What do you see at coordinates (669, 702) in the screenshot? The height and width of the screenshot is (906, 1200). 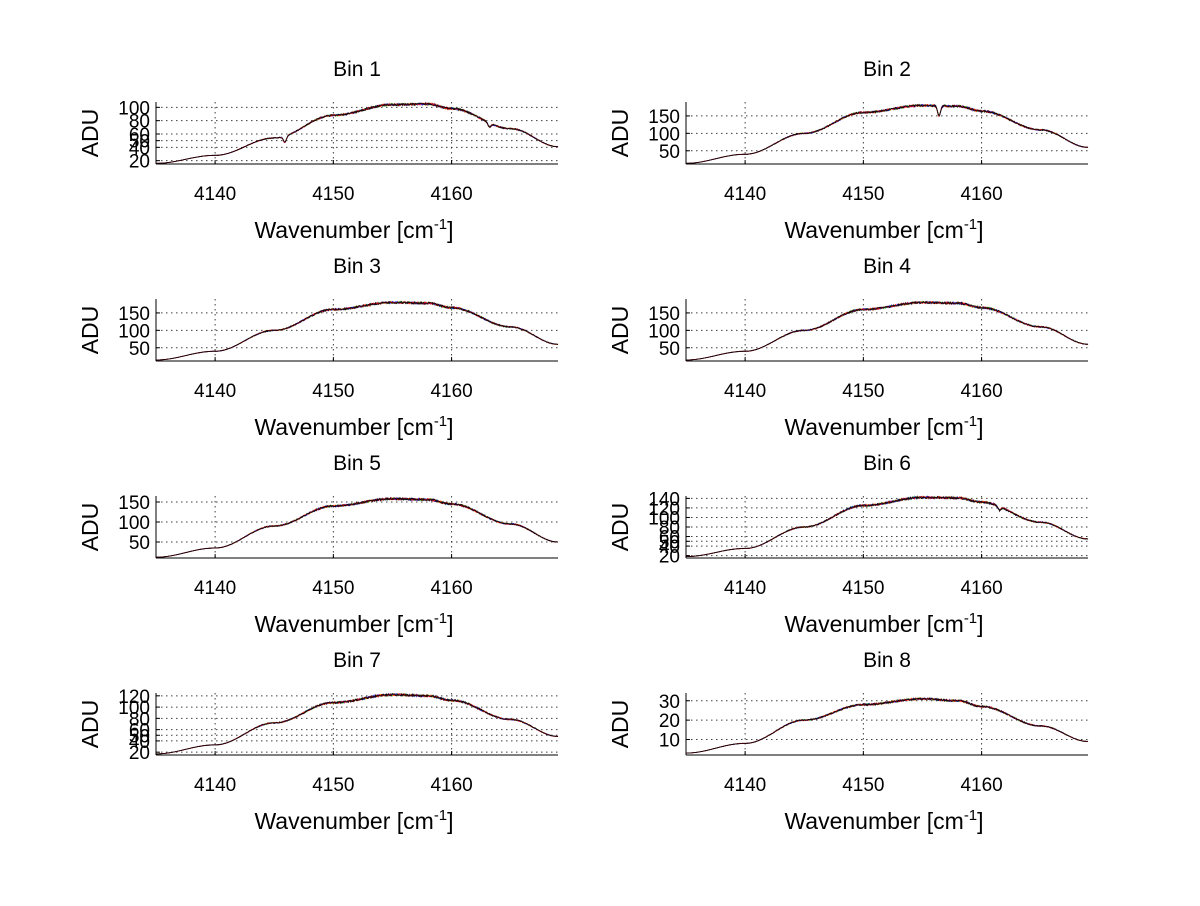 I see `y-tick-label: 30` at bounding box center [669, 702].